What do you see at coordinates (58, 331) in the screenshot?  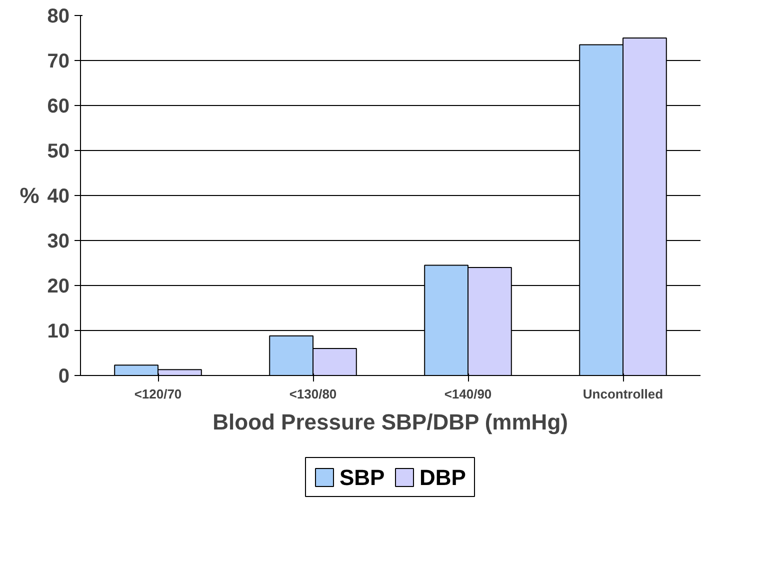 I see `y-tick-label: 10` at bounding box center [58, 331].